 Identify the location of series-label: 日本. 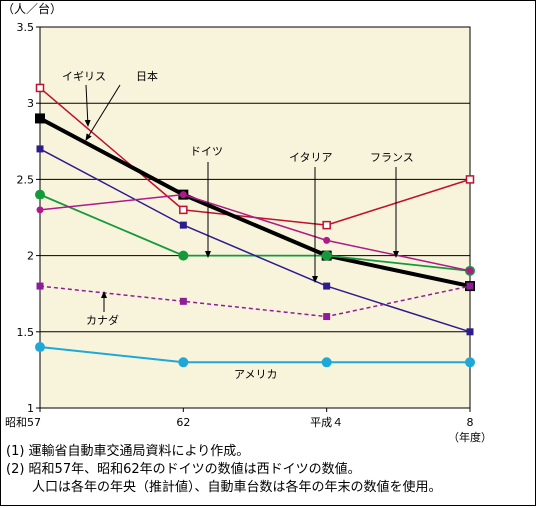
(147, 76).